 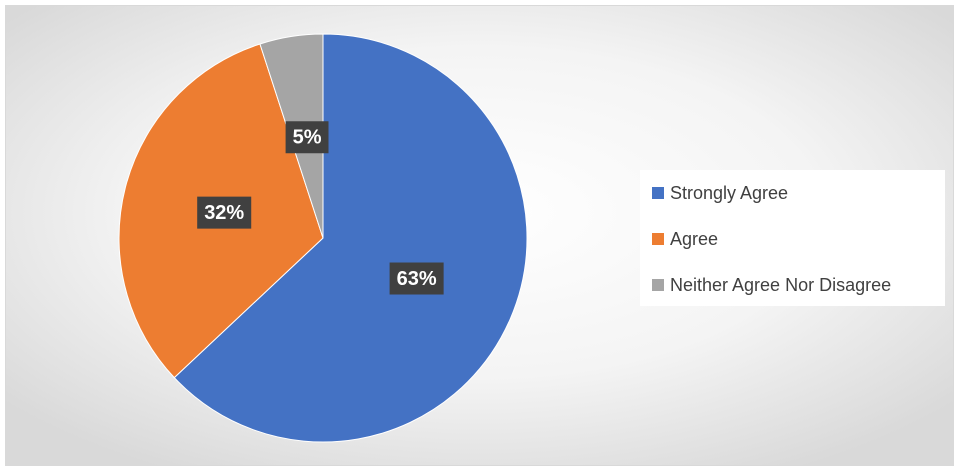 I want to click on data-label: 63%, so click(x=417, y=279).